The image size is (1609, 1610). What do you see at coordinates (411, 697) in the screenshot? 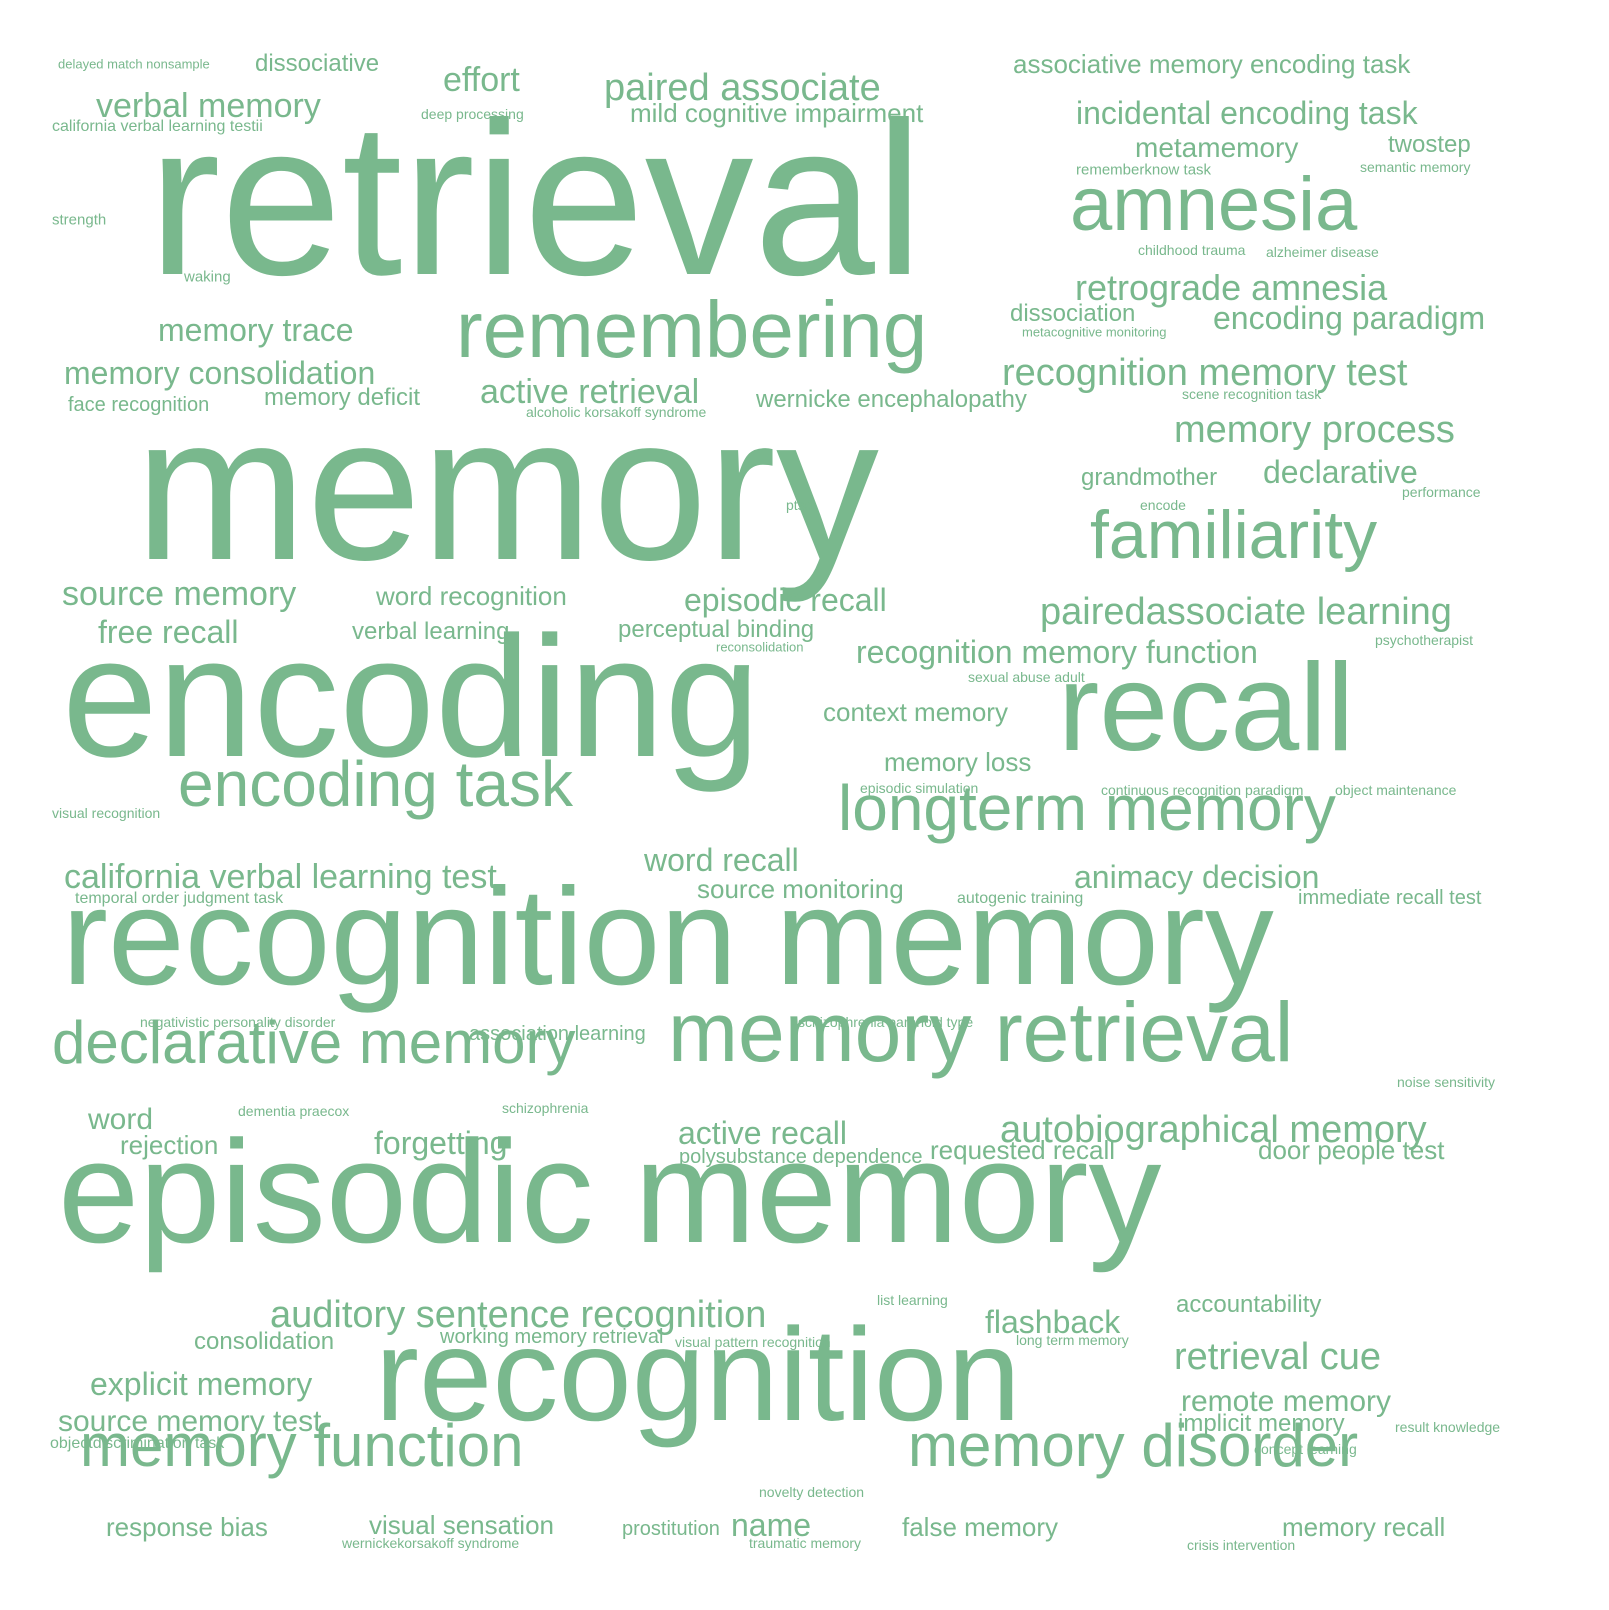
I see `word-encoding: encoding` at bounding box center [411, 697].